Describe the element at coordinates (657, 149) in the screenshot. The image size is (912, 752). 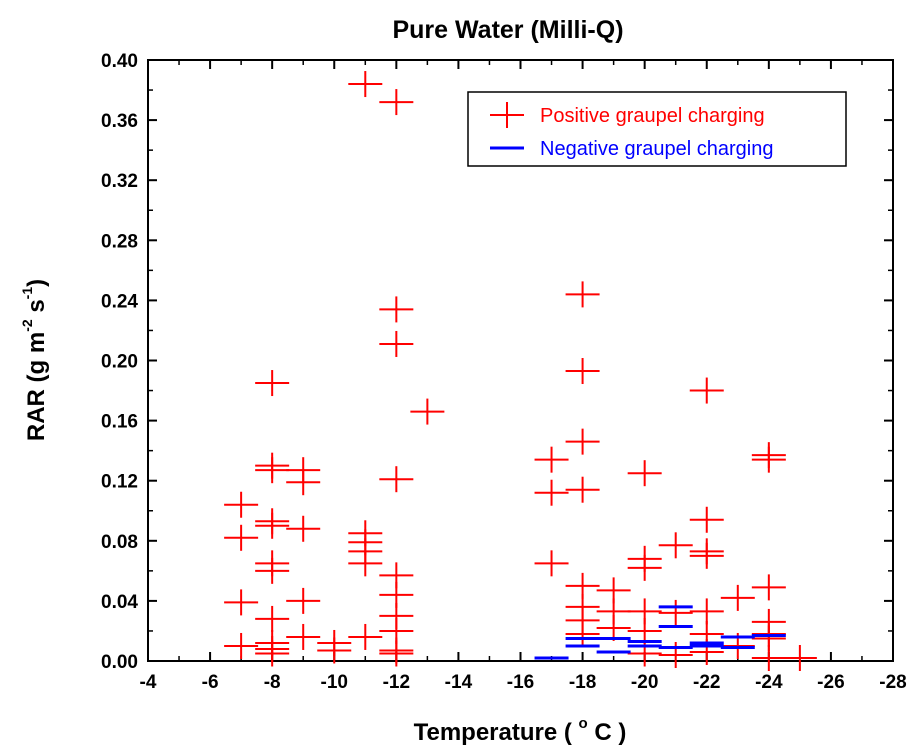
I see `legend-label-negative: Negative graupel charging` at that location.